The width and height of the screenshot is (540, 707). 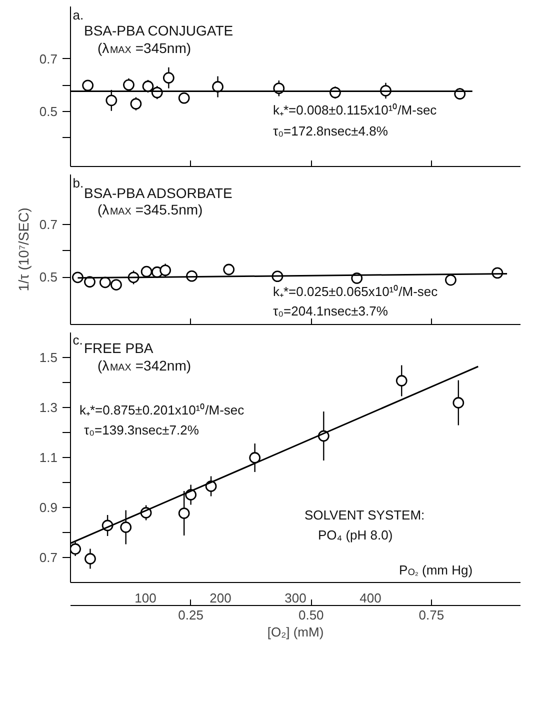 I want to click on annotation: PO₄ (pH 8.0), so click(x=355, y=535).